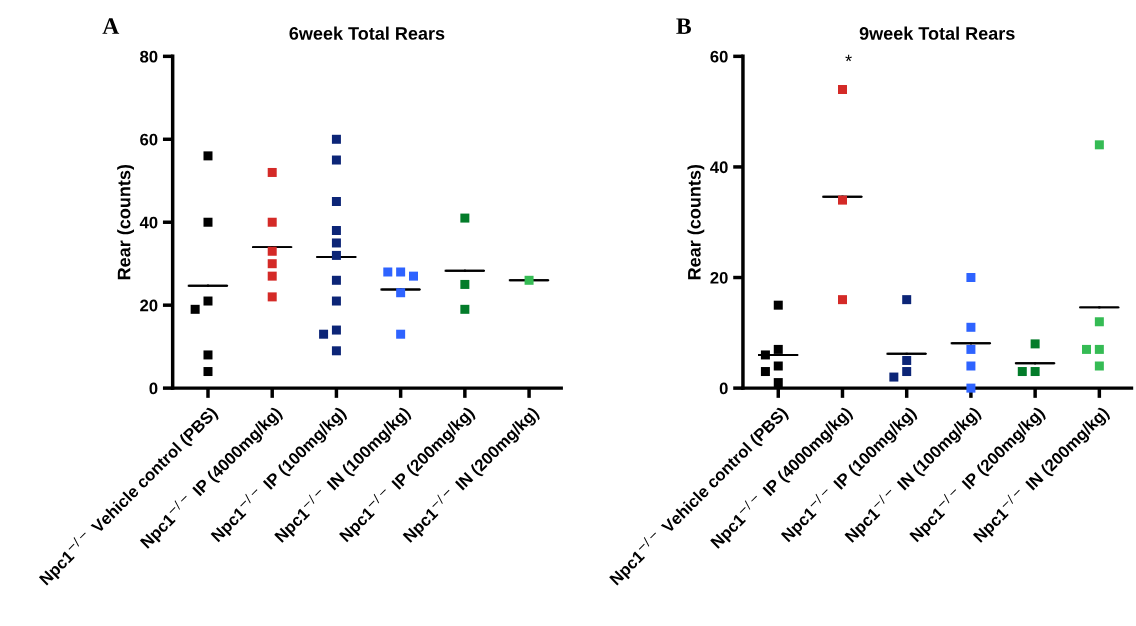 The width and height of the screenshot is (1136, 626). What do you see at coordinates (111, 26) in the screenshot?
I see `text: A` at bounding box center [111, 26].